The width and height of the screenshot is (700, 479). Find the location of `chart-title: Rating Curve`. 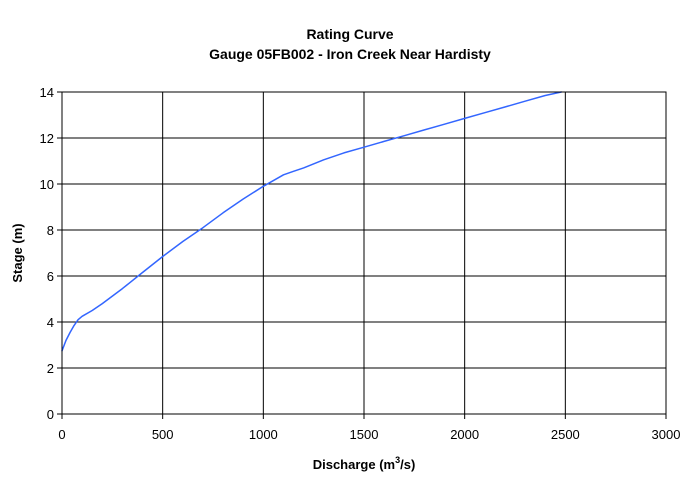

chart-title: Rating Curve is located at coordinates (349, 34).